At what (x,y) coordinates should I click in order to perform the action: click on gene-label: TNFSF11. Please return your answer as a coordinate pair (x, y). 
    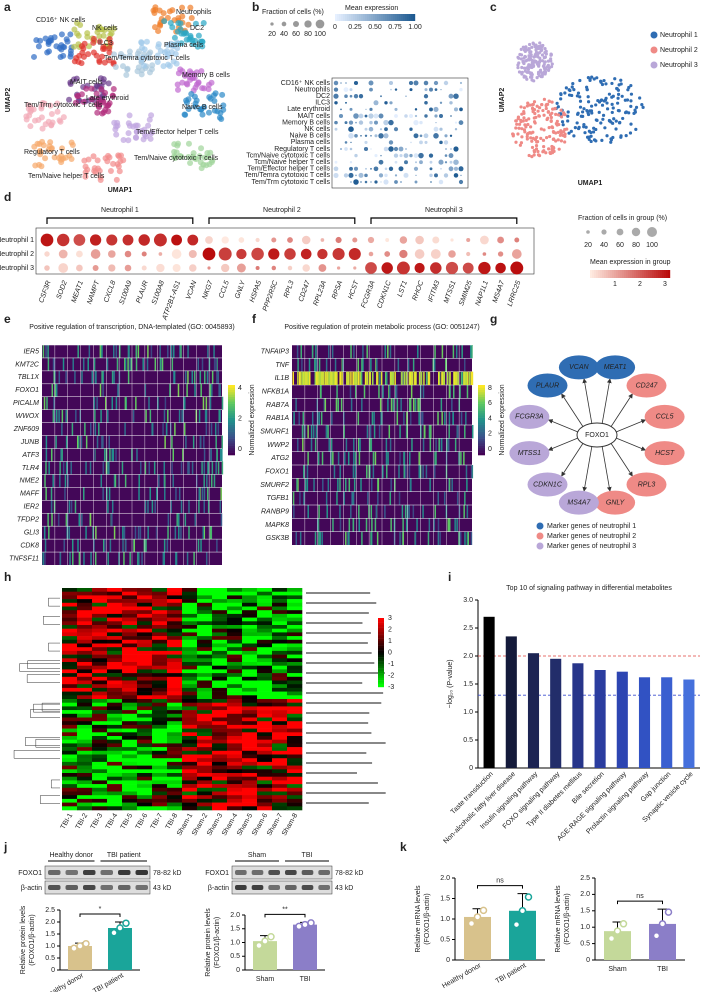
    Looking at the image, I should click on (24, 558).